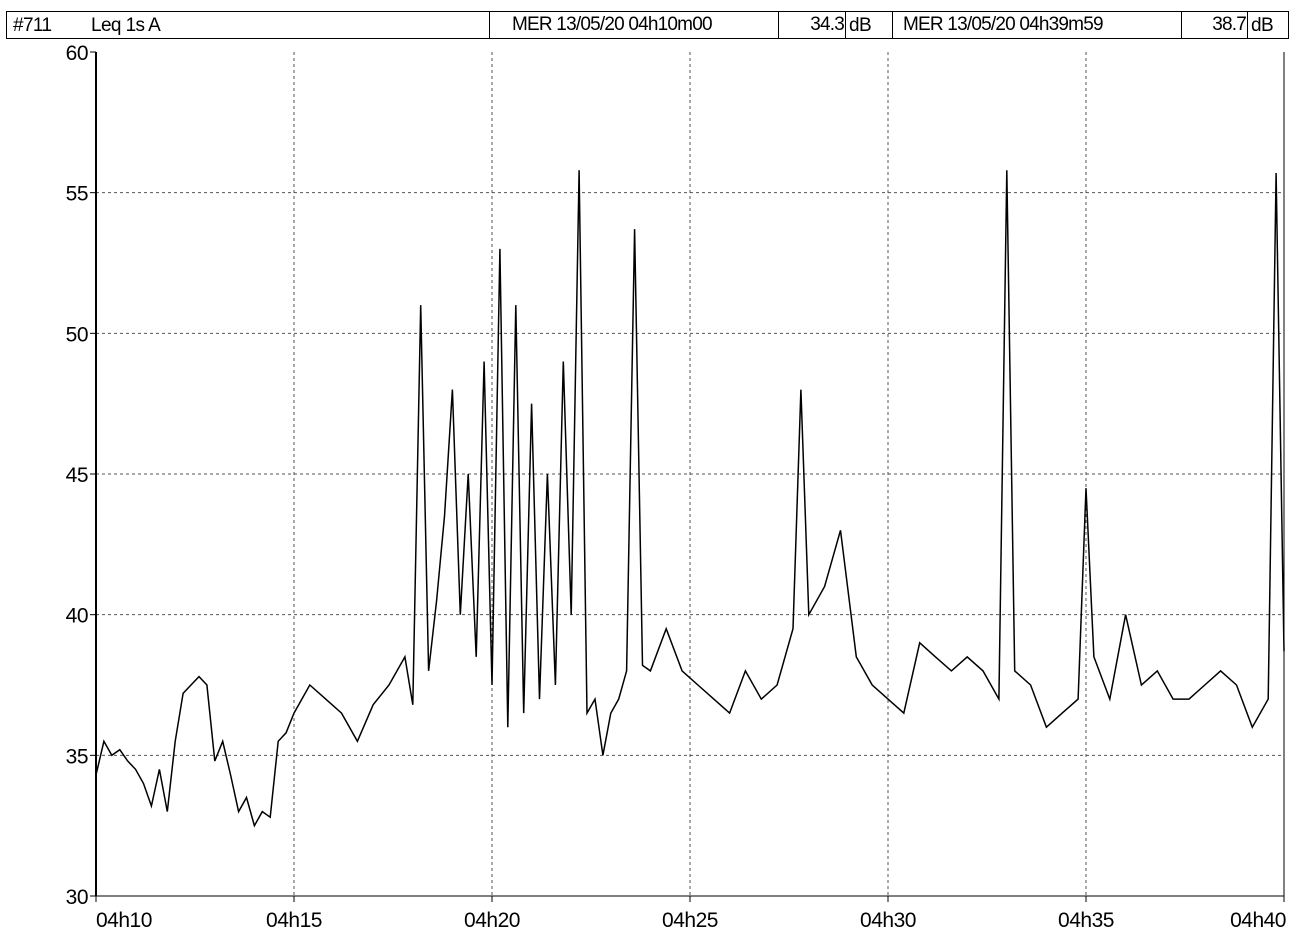 Image resolution: width=1297 pixels, height=932 pixels. I want to click on cursor2-value: 38.7, so click(1229, 24).